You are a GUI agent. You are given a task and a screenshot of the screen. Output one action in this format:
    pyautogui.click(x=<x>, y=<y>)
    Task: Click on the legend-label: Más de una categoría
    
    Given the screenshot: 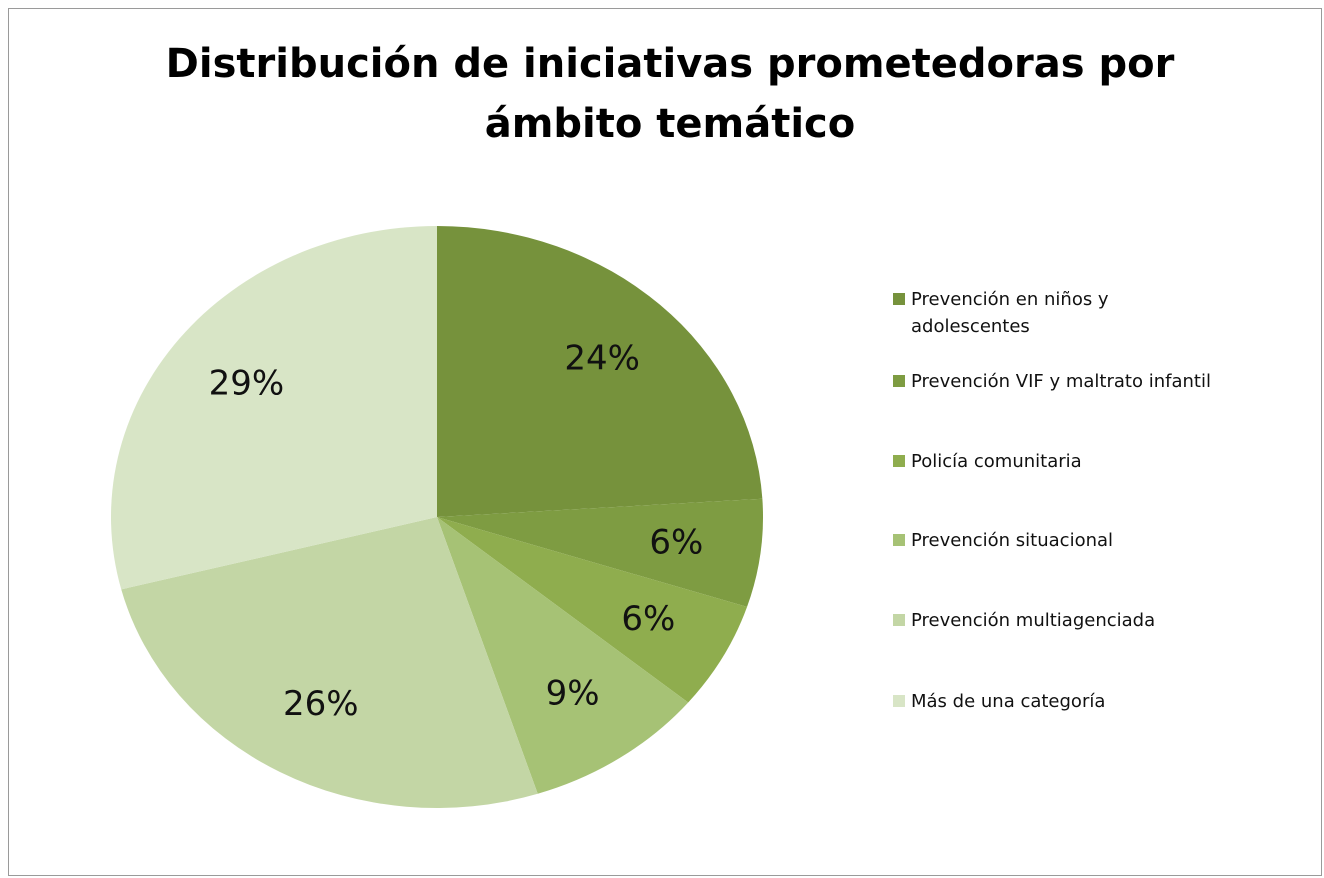 What is the action you would take?
    pyautogui.click(x=1008, y=701)
    